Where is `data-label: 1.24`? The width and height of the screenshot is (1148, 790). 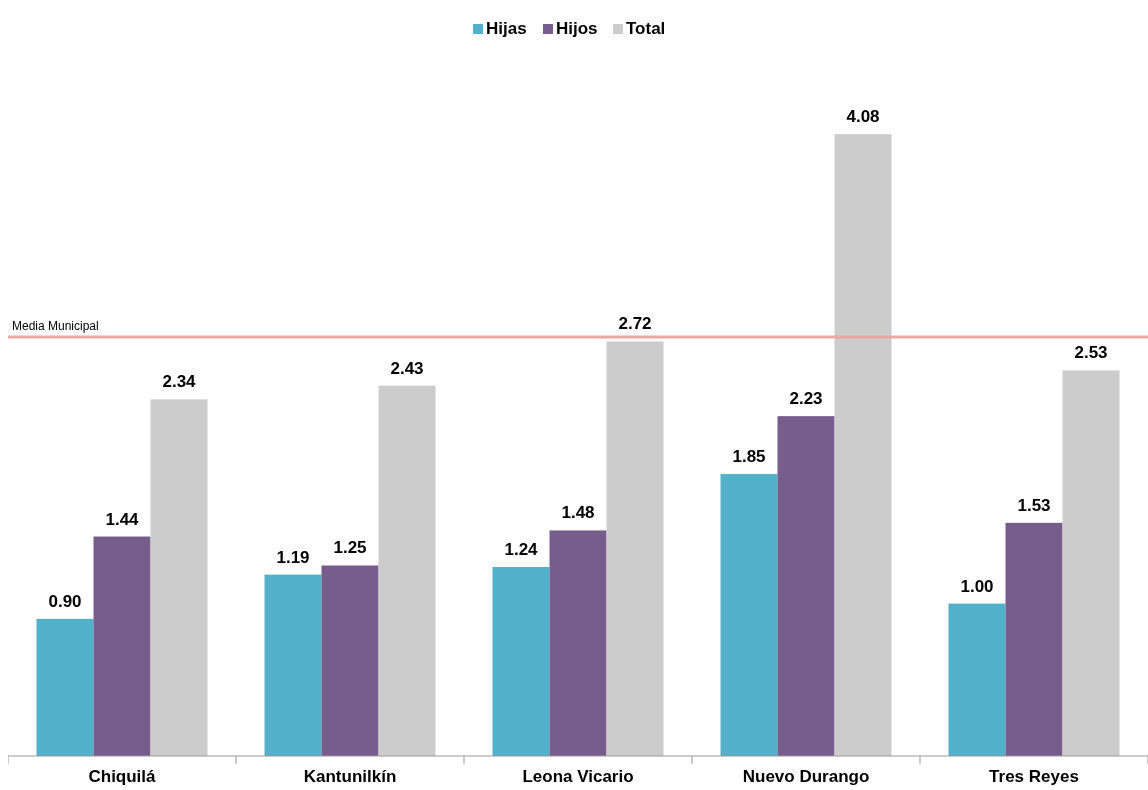
data-label: 1.24 is located at coordinates (521, 550).